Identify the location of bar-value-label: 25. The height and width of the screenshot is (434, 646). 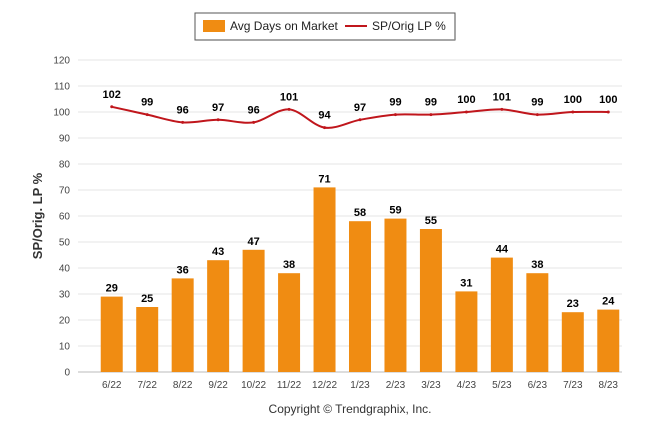
(147, 299).